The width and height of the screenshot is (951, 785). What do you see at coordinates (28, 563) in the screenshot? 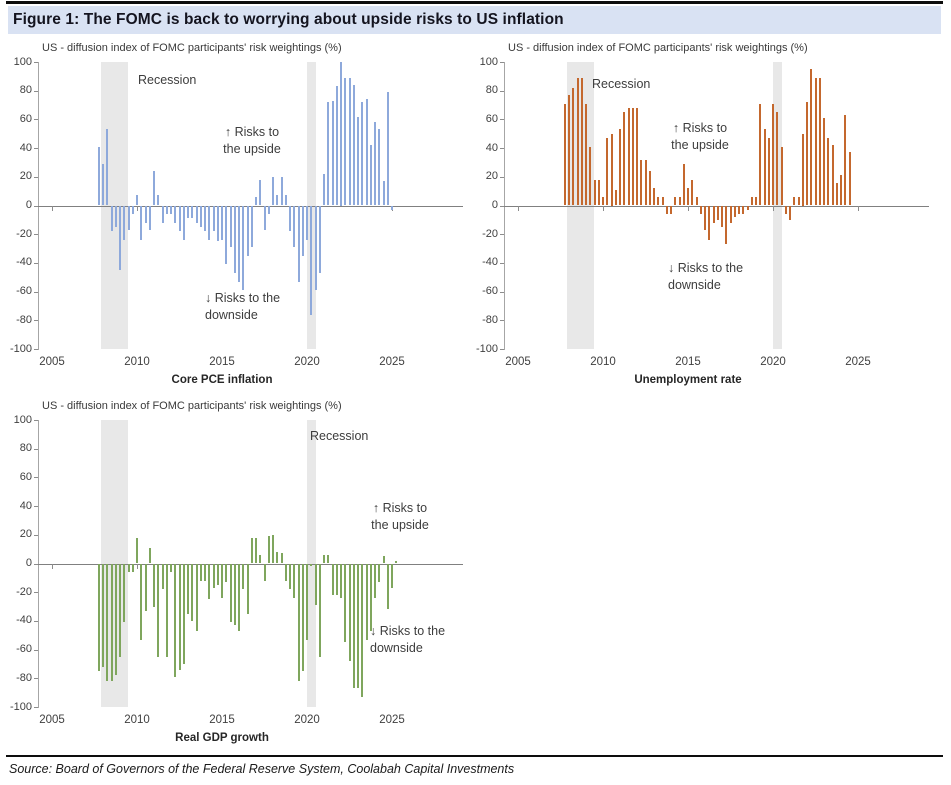
I see `y-tick-label: 0` at bounding box center [28, 563].